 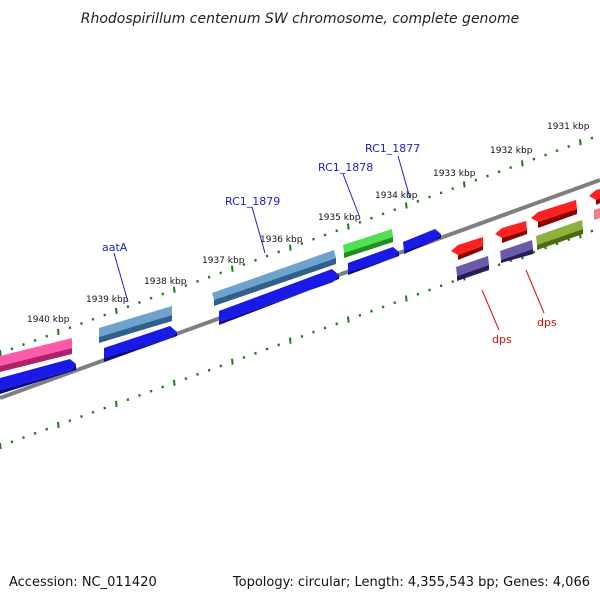 I want to click on tick-label-1935: 1935 kbp, so click(x=339, y=218).